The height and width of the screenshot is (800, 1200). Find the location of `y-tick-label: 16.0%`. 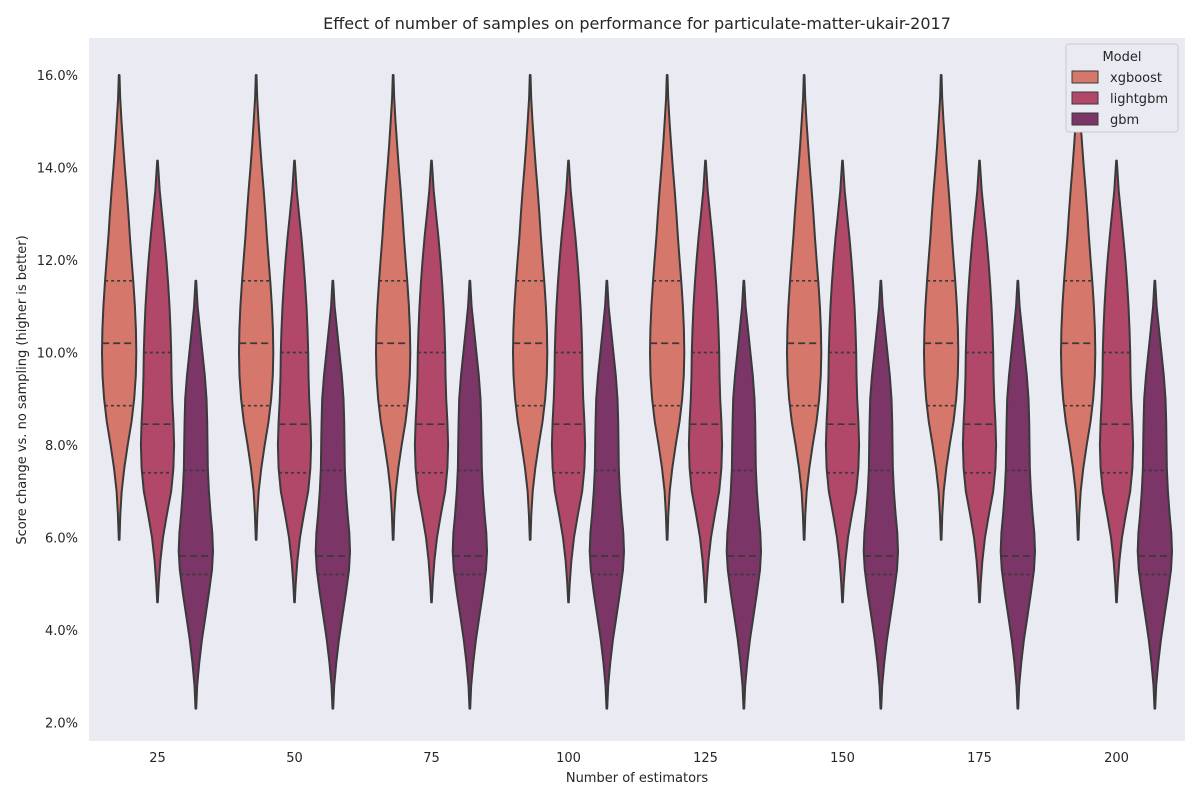

y-tick-label: 16.0% is located at coordinates (57, 76).